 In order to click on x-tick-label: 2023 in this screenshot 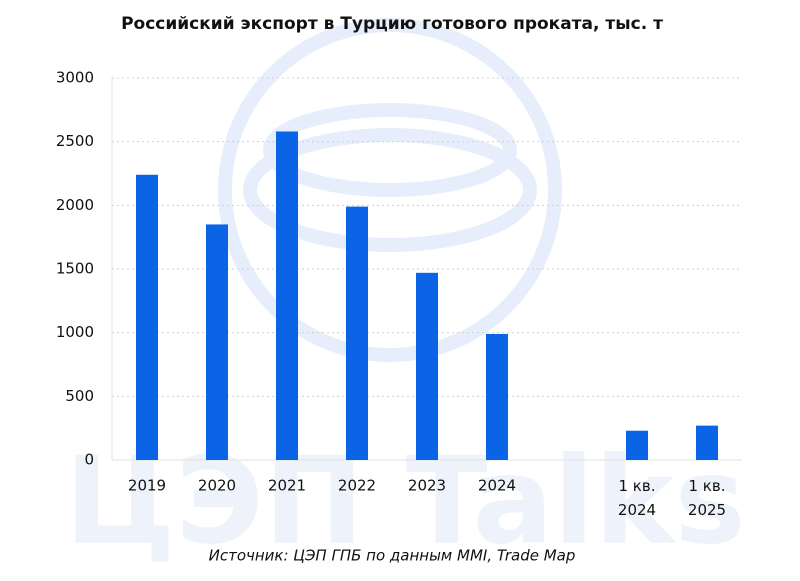, I will do `click(427, 486)`.